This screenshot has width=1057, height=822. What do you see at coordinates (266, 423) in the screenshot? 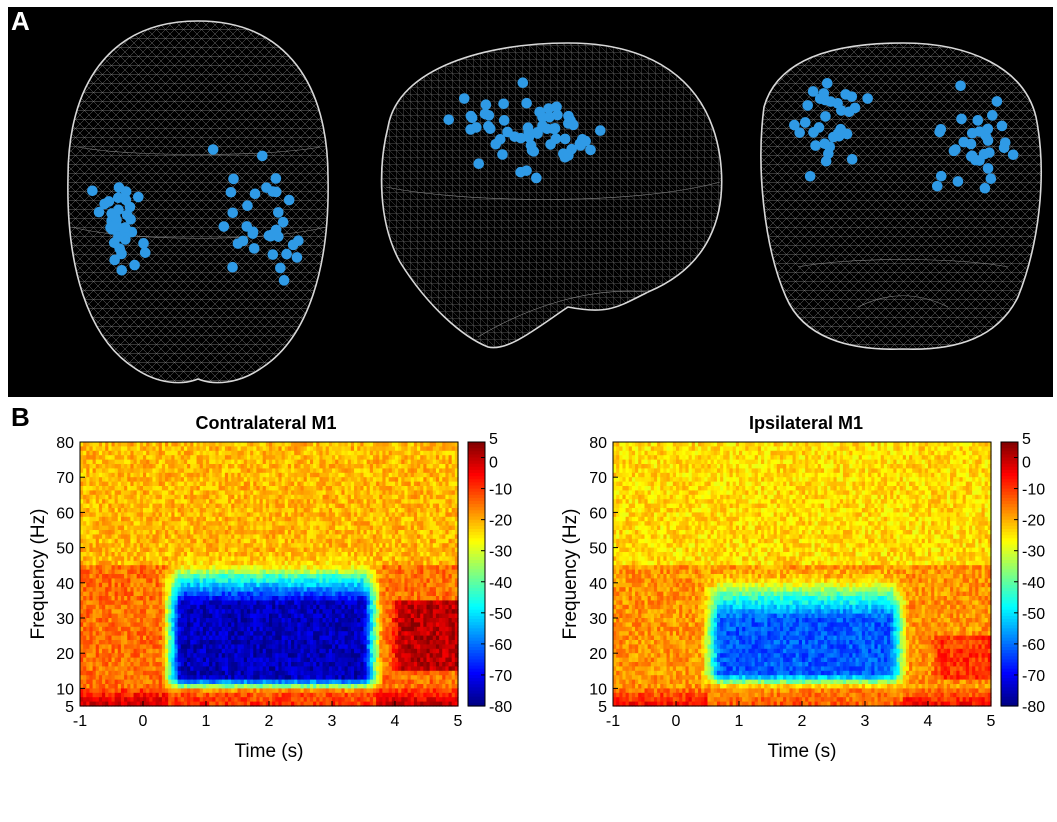
I see `plot-title-contralateral: Contralateral M1` at bounding box center [266, 423].